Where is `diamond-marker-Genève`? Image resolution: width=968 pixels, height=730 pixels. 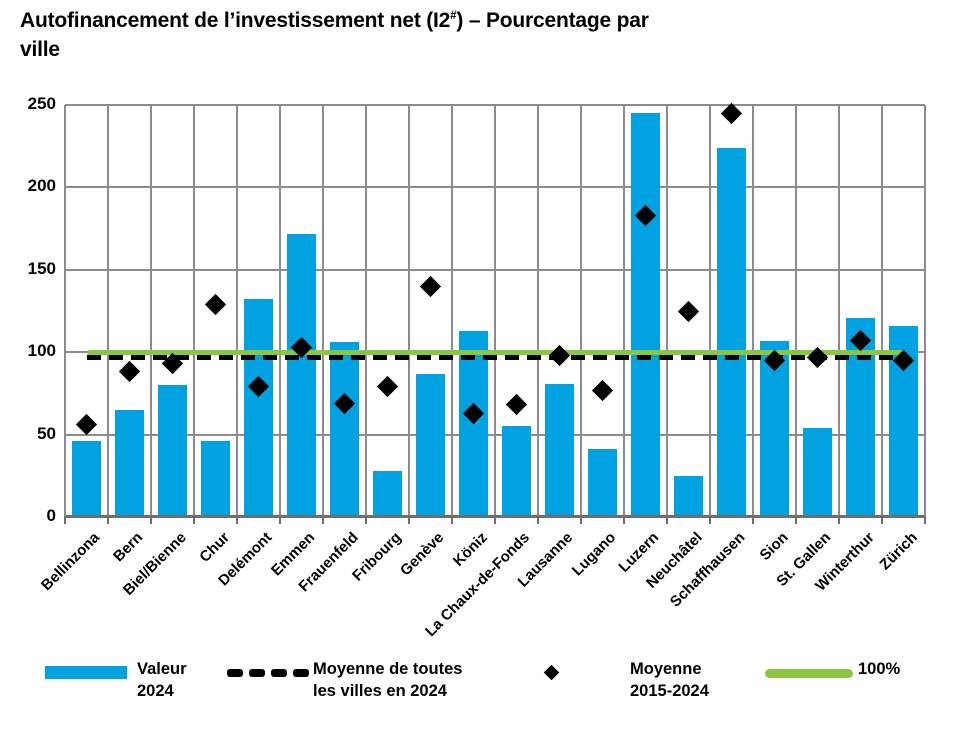
diamond-marker-Genève is located at coordinates (430, 286).